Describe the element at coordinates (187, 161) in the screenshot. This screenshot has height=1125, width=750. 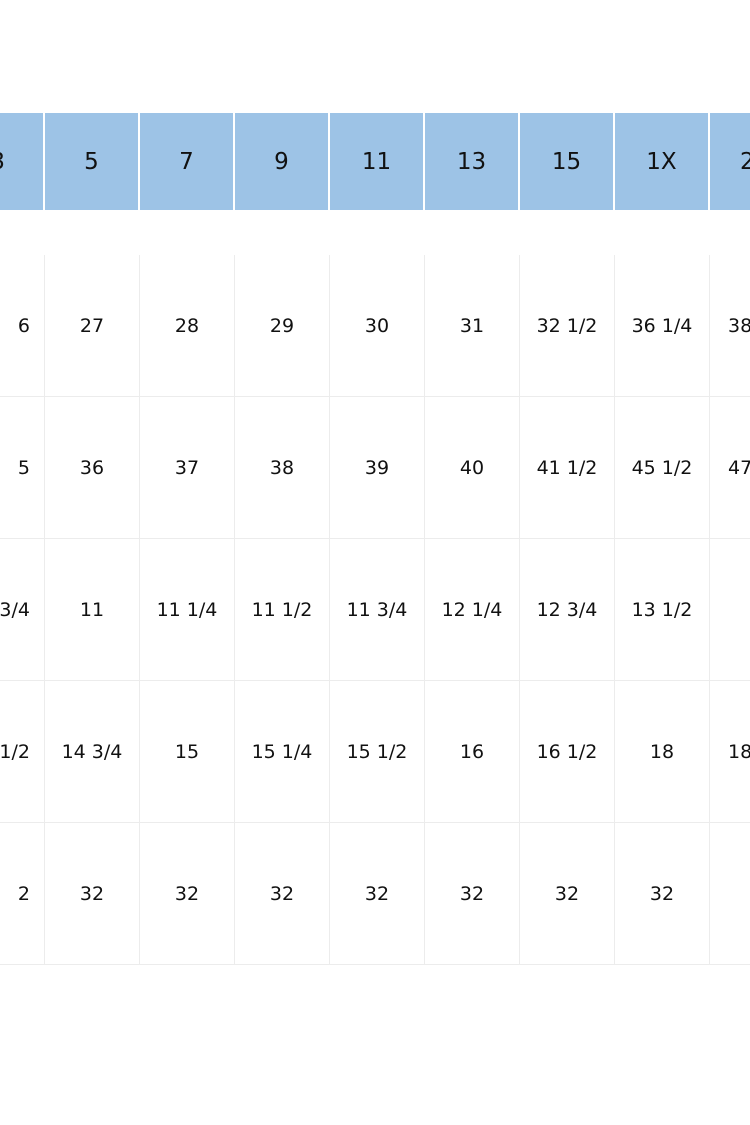
I see `header-cell: 7` at that location.